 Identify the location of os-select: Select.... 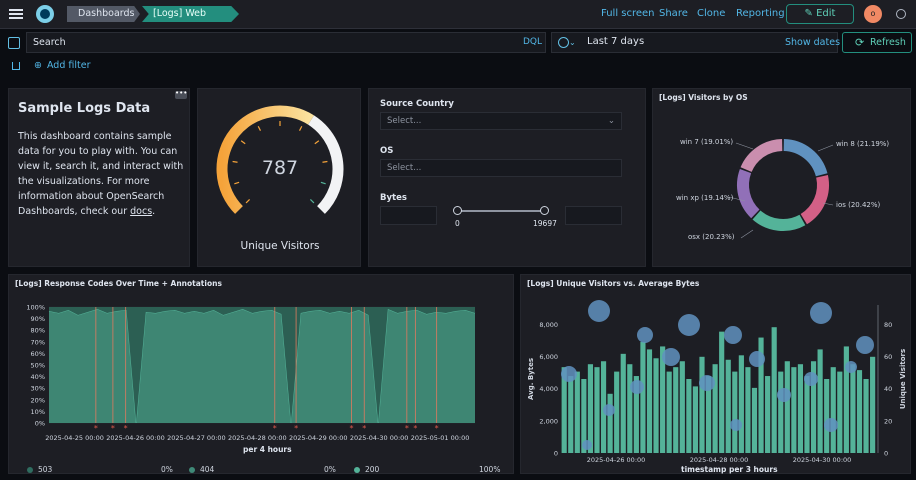
(501, 168).